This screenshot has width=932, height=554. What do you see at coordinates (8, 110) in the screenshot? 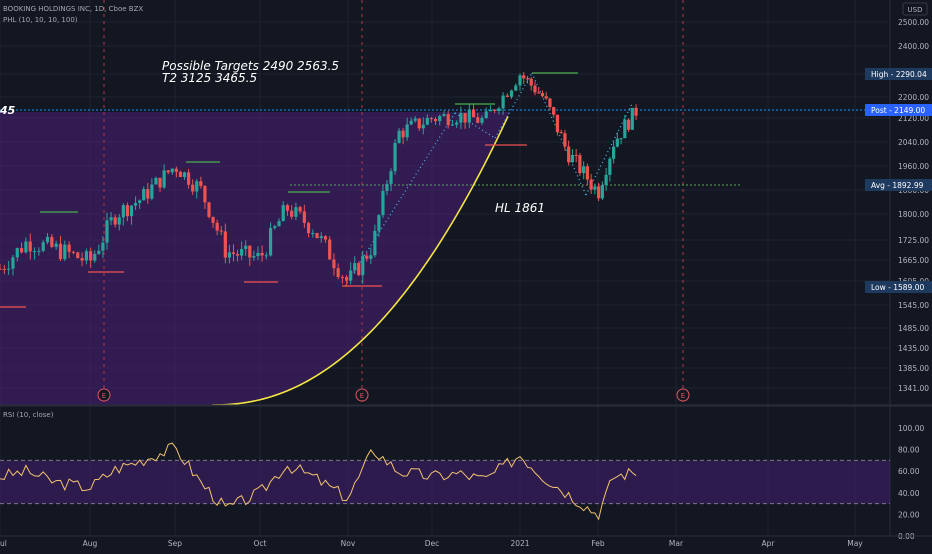
I see `left-clipped-label: 45` at bounding box center [8, 110].